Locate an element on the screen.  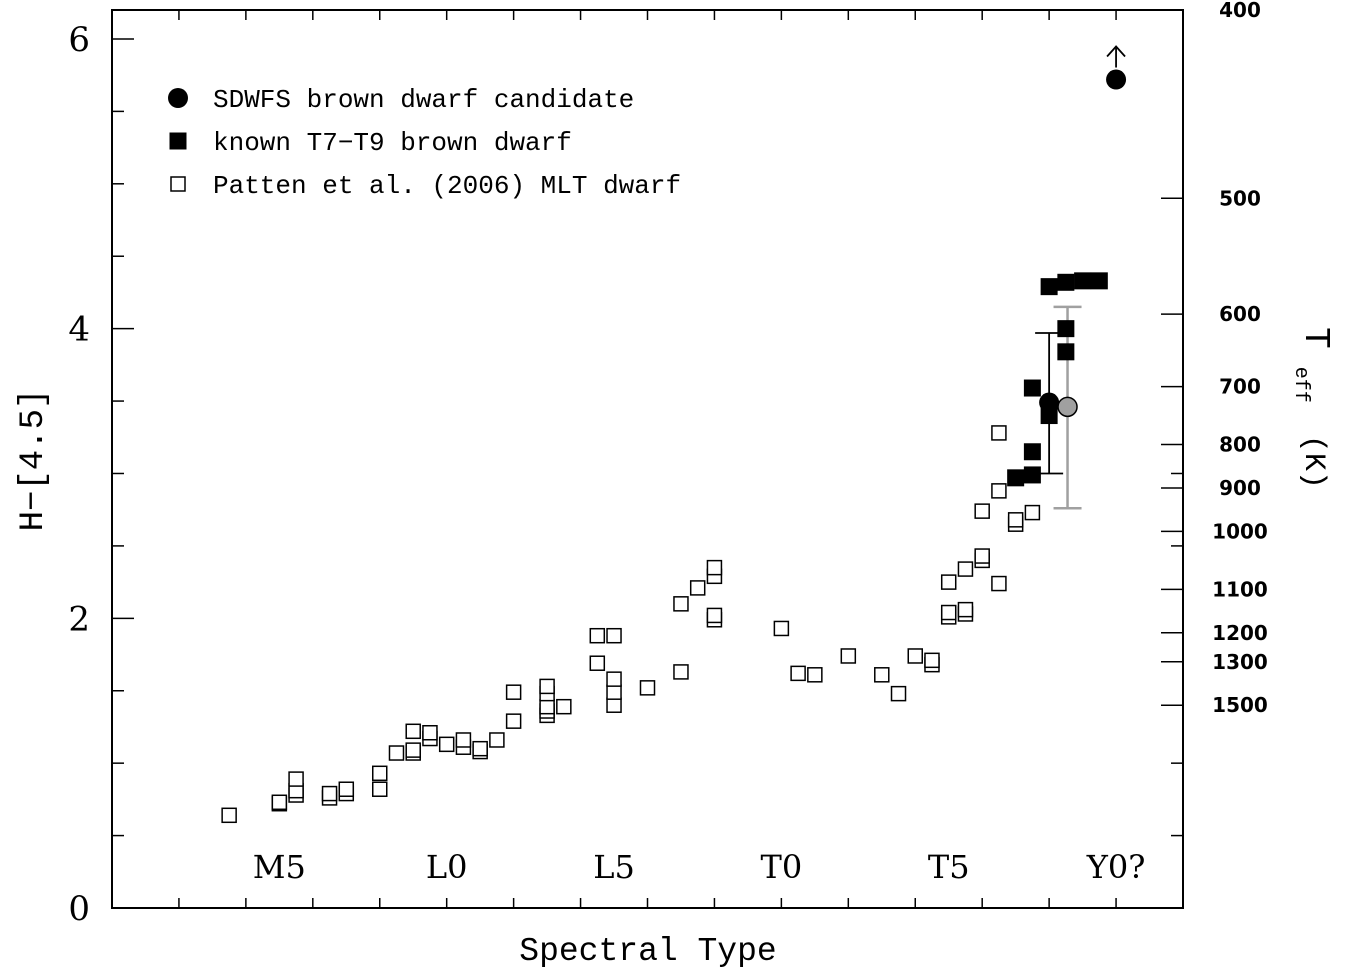
y-axis-label: H−[4.5] is located at coordinates (34, 460).